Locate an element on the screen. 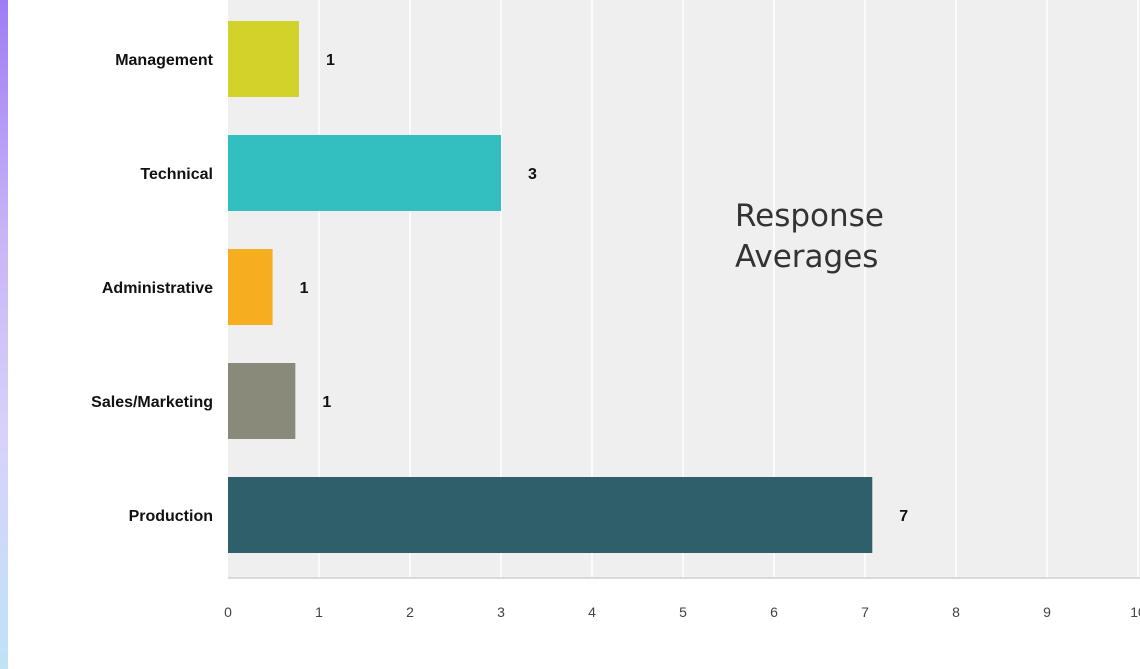  x-tick-label: 3 is located at coordinates (501, 612).